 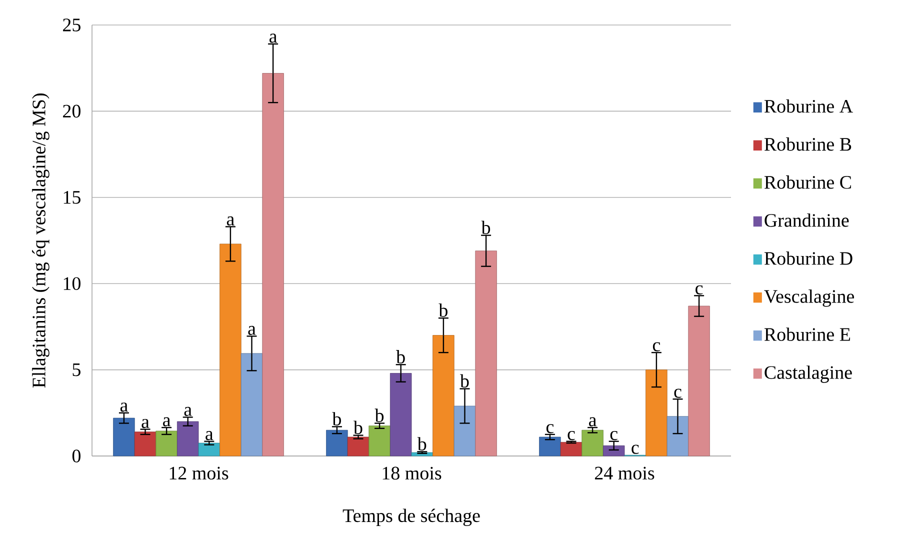 What do you see at coordinates (76, 369) in the screenshot?
I see `y-tick-label: 5` at bounding box center [76, 369].